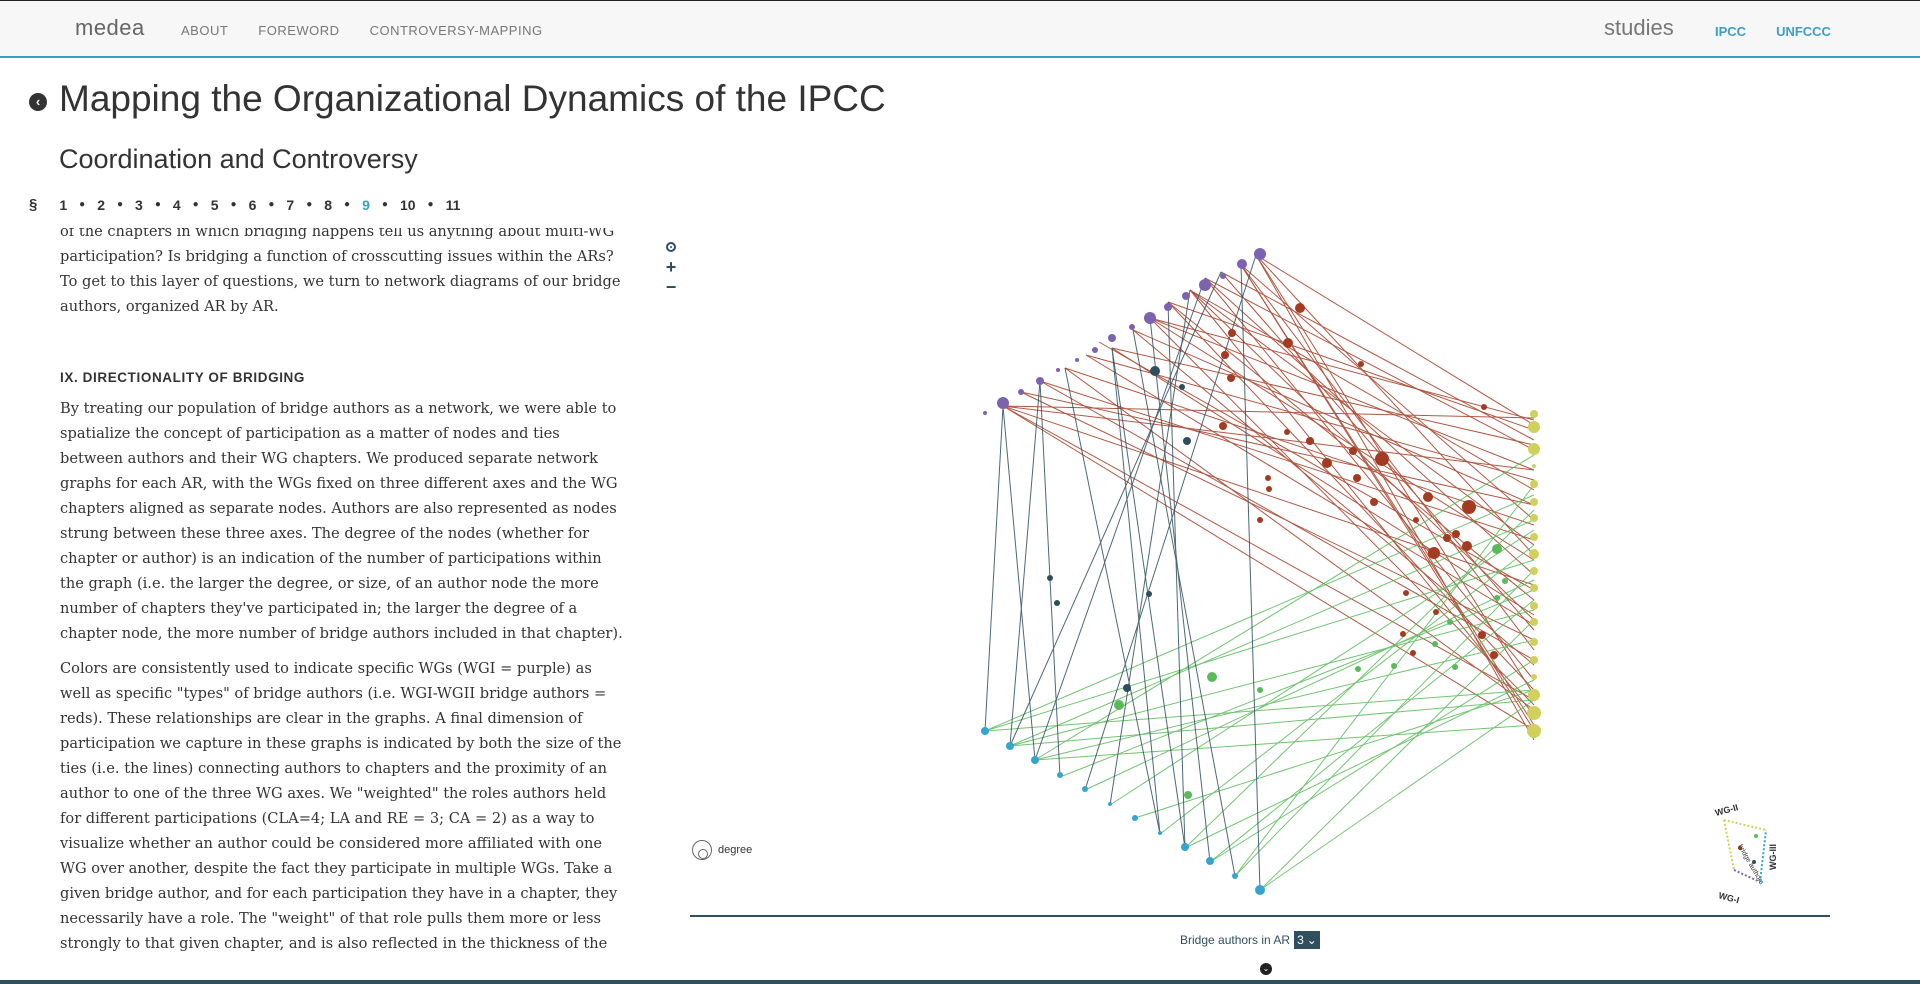 This screenshot has height=984, width=1920. I want to click on axis-key-wg3: WG-III, so click(1773, 857).